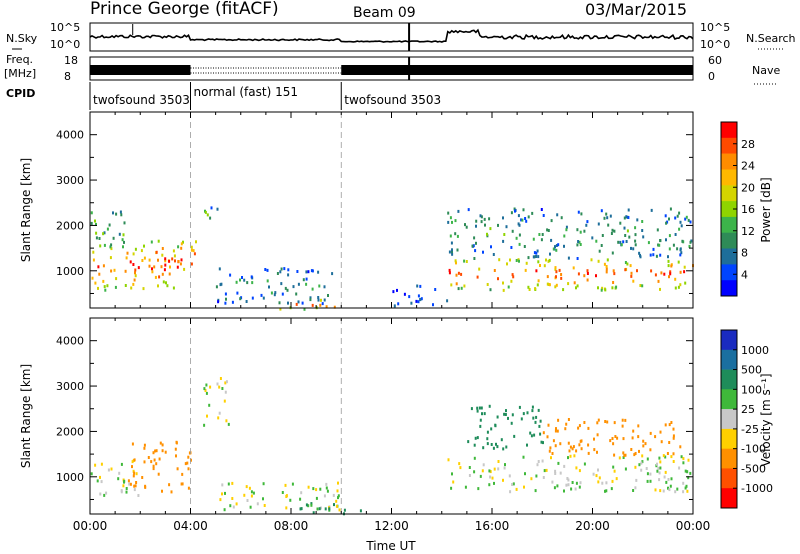 The height and width of the screenshot is (554, 800). Describe the element at coordinates (715, 60) in the screenshot. I see `nave-tick-top: 60` at that location.